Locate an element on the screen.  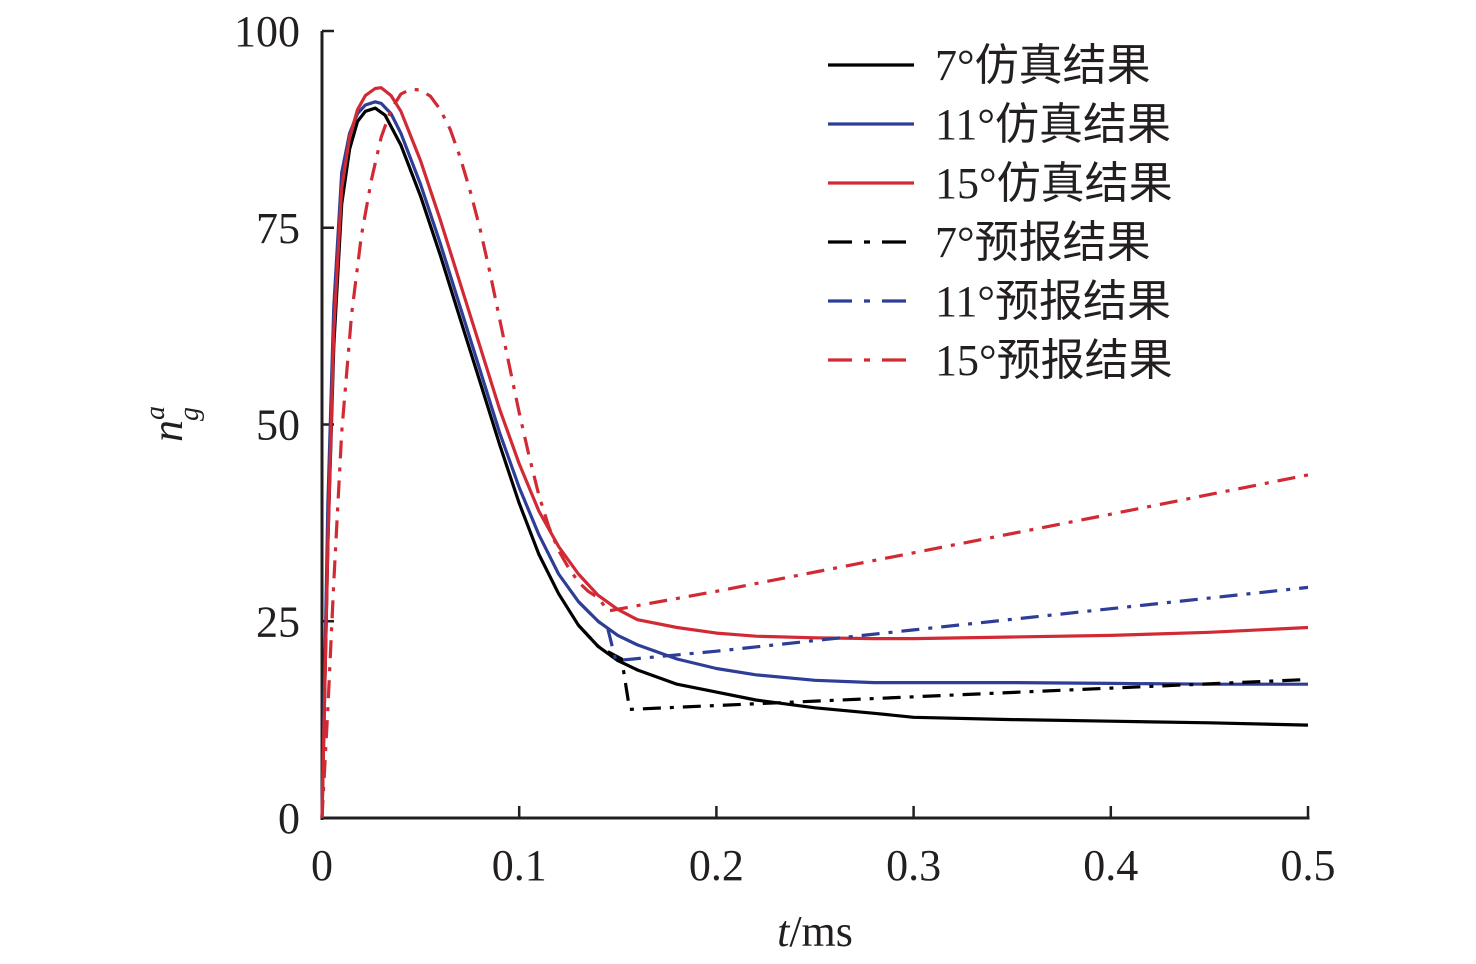
y-tick-label: 0 is located at coordinates (289, 818).